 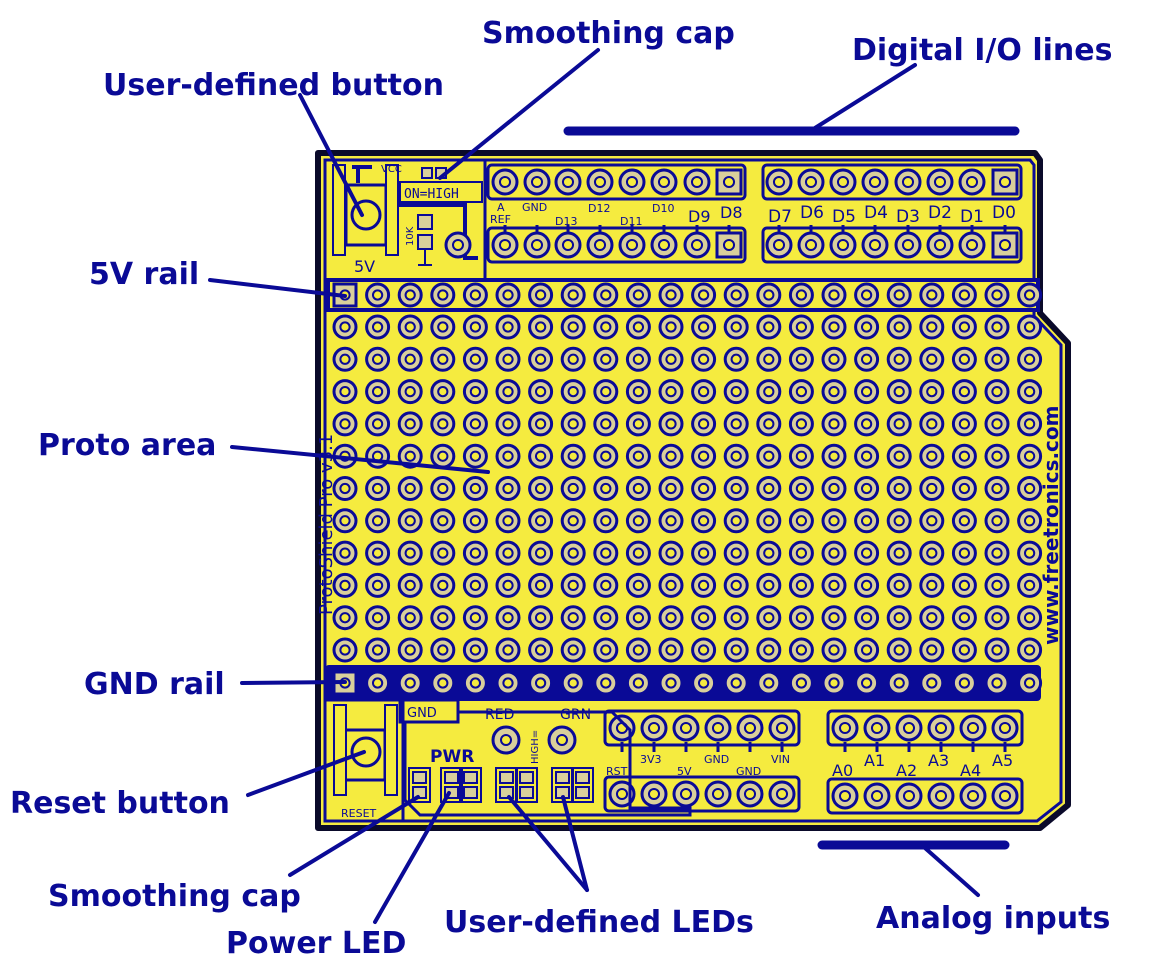 I want to click on a3-label: A3, so click(x=938, y=760).